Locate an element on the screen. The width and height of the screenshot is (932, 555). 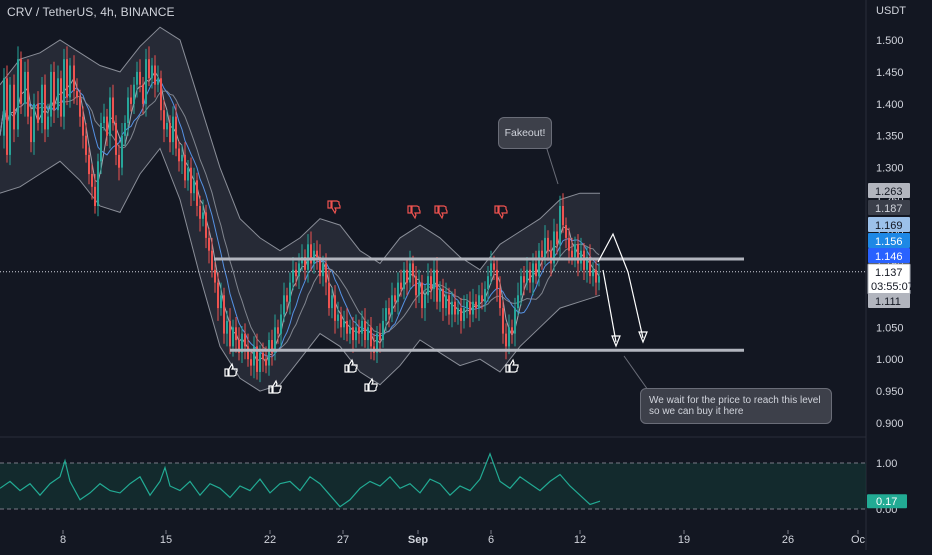
annotation-icons is located at coordinates (371, 297).